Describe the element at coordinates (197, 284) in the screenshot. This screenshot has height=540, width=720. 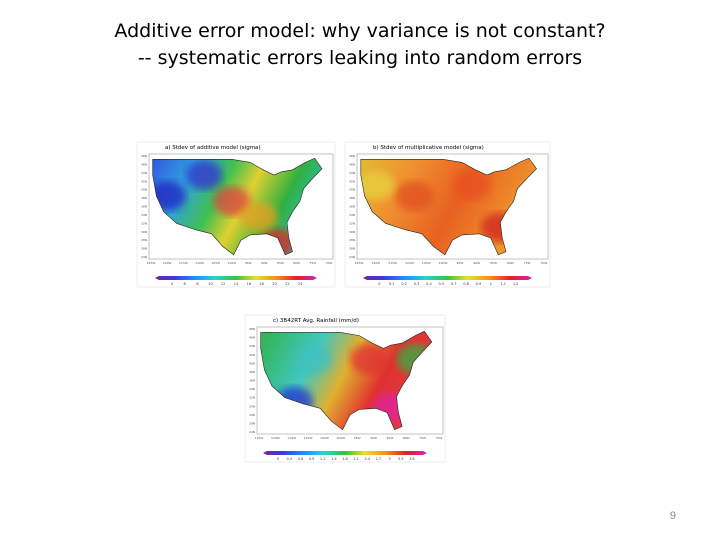
I see `colorbar-label: 8` at that location.